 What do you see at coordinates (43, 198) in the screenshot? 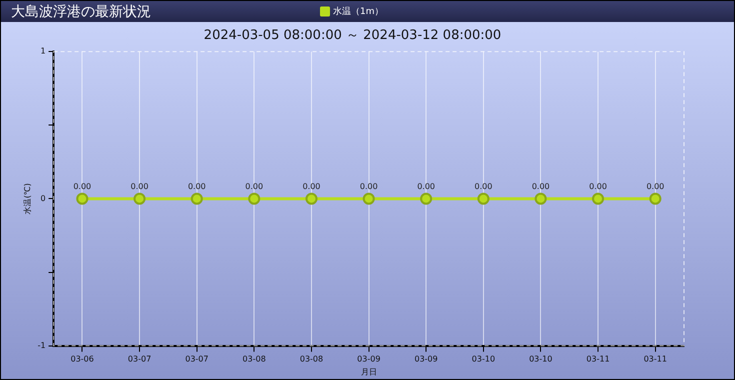
I see `y-tick-label: 0` at bounding box center [43, 198].